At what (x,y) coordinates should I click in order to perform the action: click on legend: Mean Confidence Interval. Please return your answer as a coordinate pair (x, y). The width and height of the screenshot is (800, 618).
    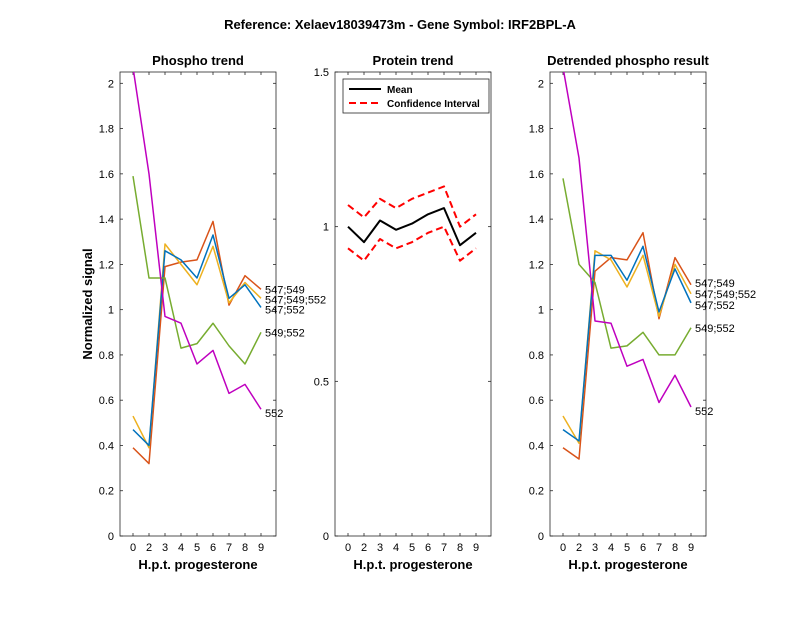
    Looking at the image, I should click on (416, 96).